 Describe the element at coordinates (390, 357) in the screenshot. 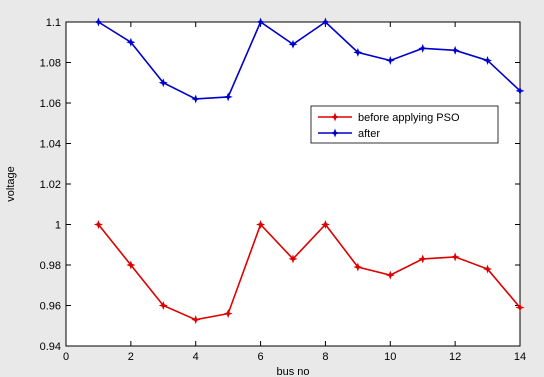

I see `x-tick-label: 10` at that location.